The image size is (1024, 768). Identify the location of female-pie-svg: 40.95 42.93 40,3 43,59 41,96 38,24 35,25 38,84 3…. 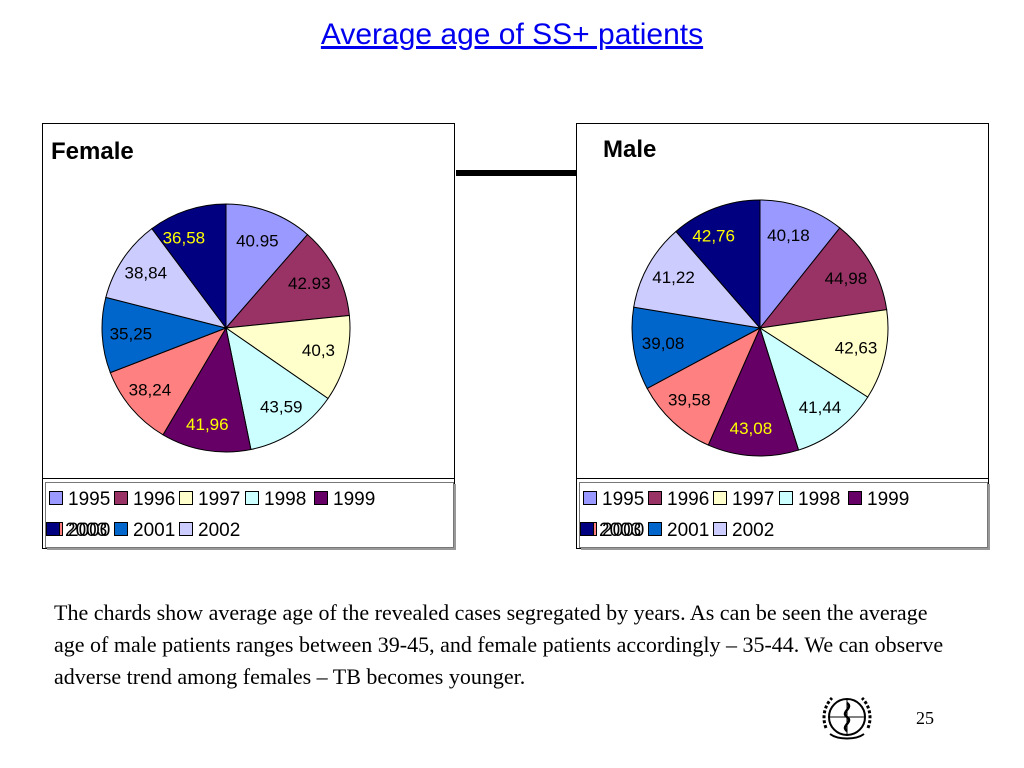
(226, 328).